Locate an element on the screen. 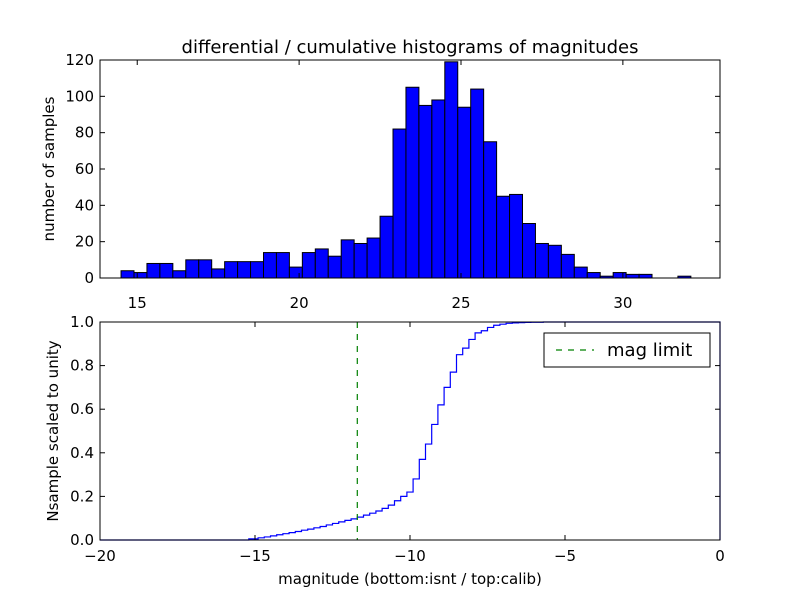 This screenshot has height=600, width=800. x-tick-label: −10 is located at coordinates (410, 556).